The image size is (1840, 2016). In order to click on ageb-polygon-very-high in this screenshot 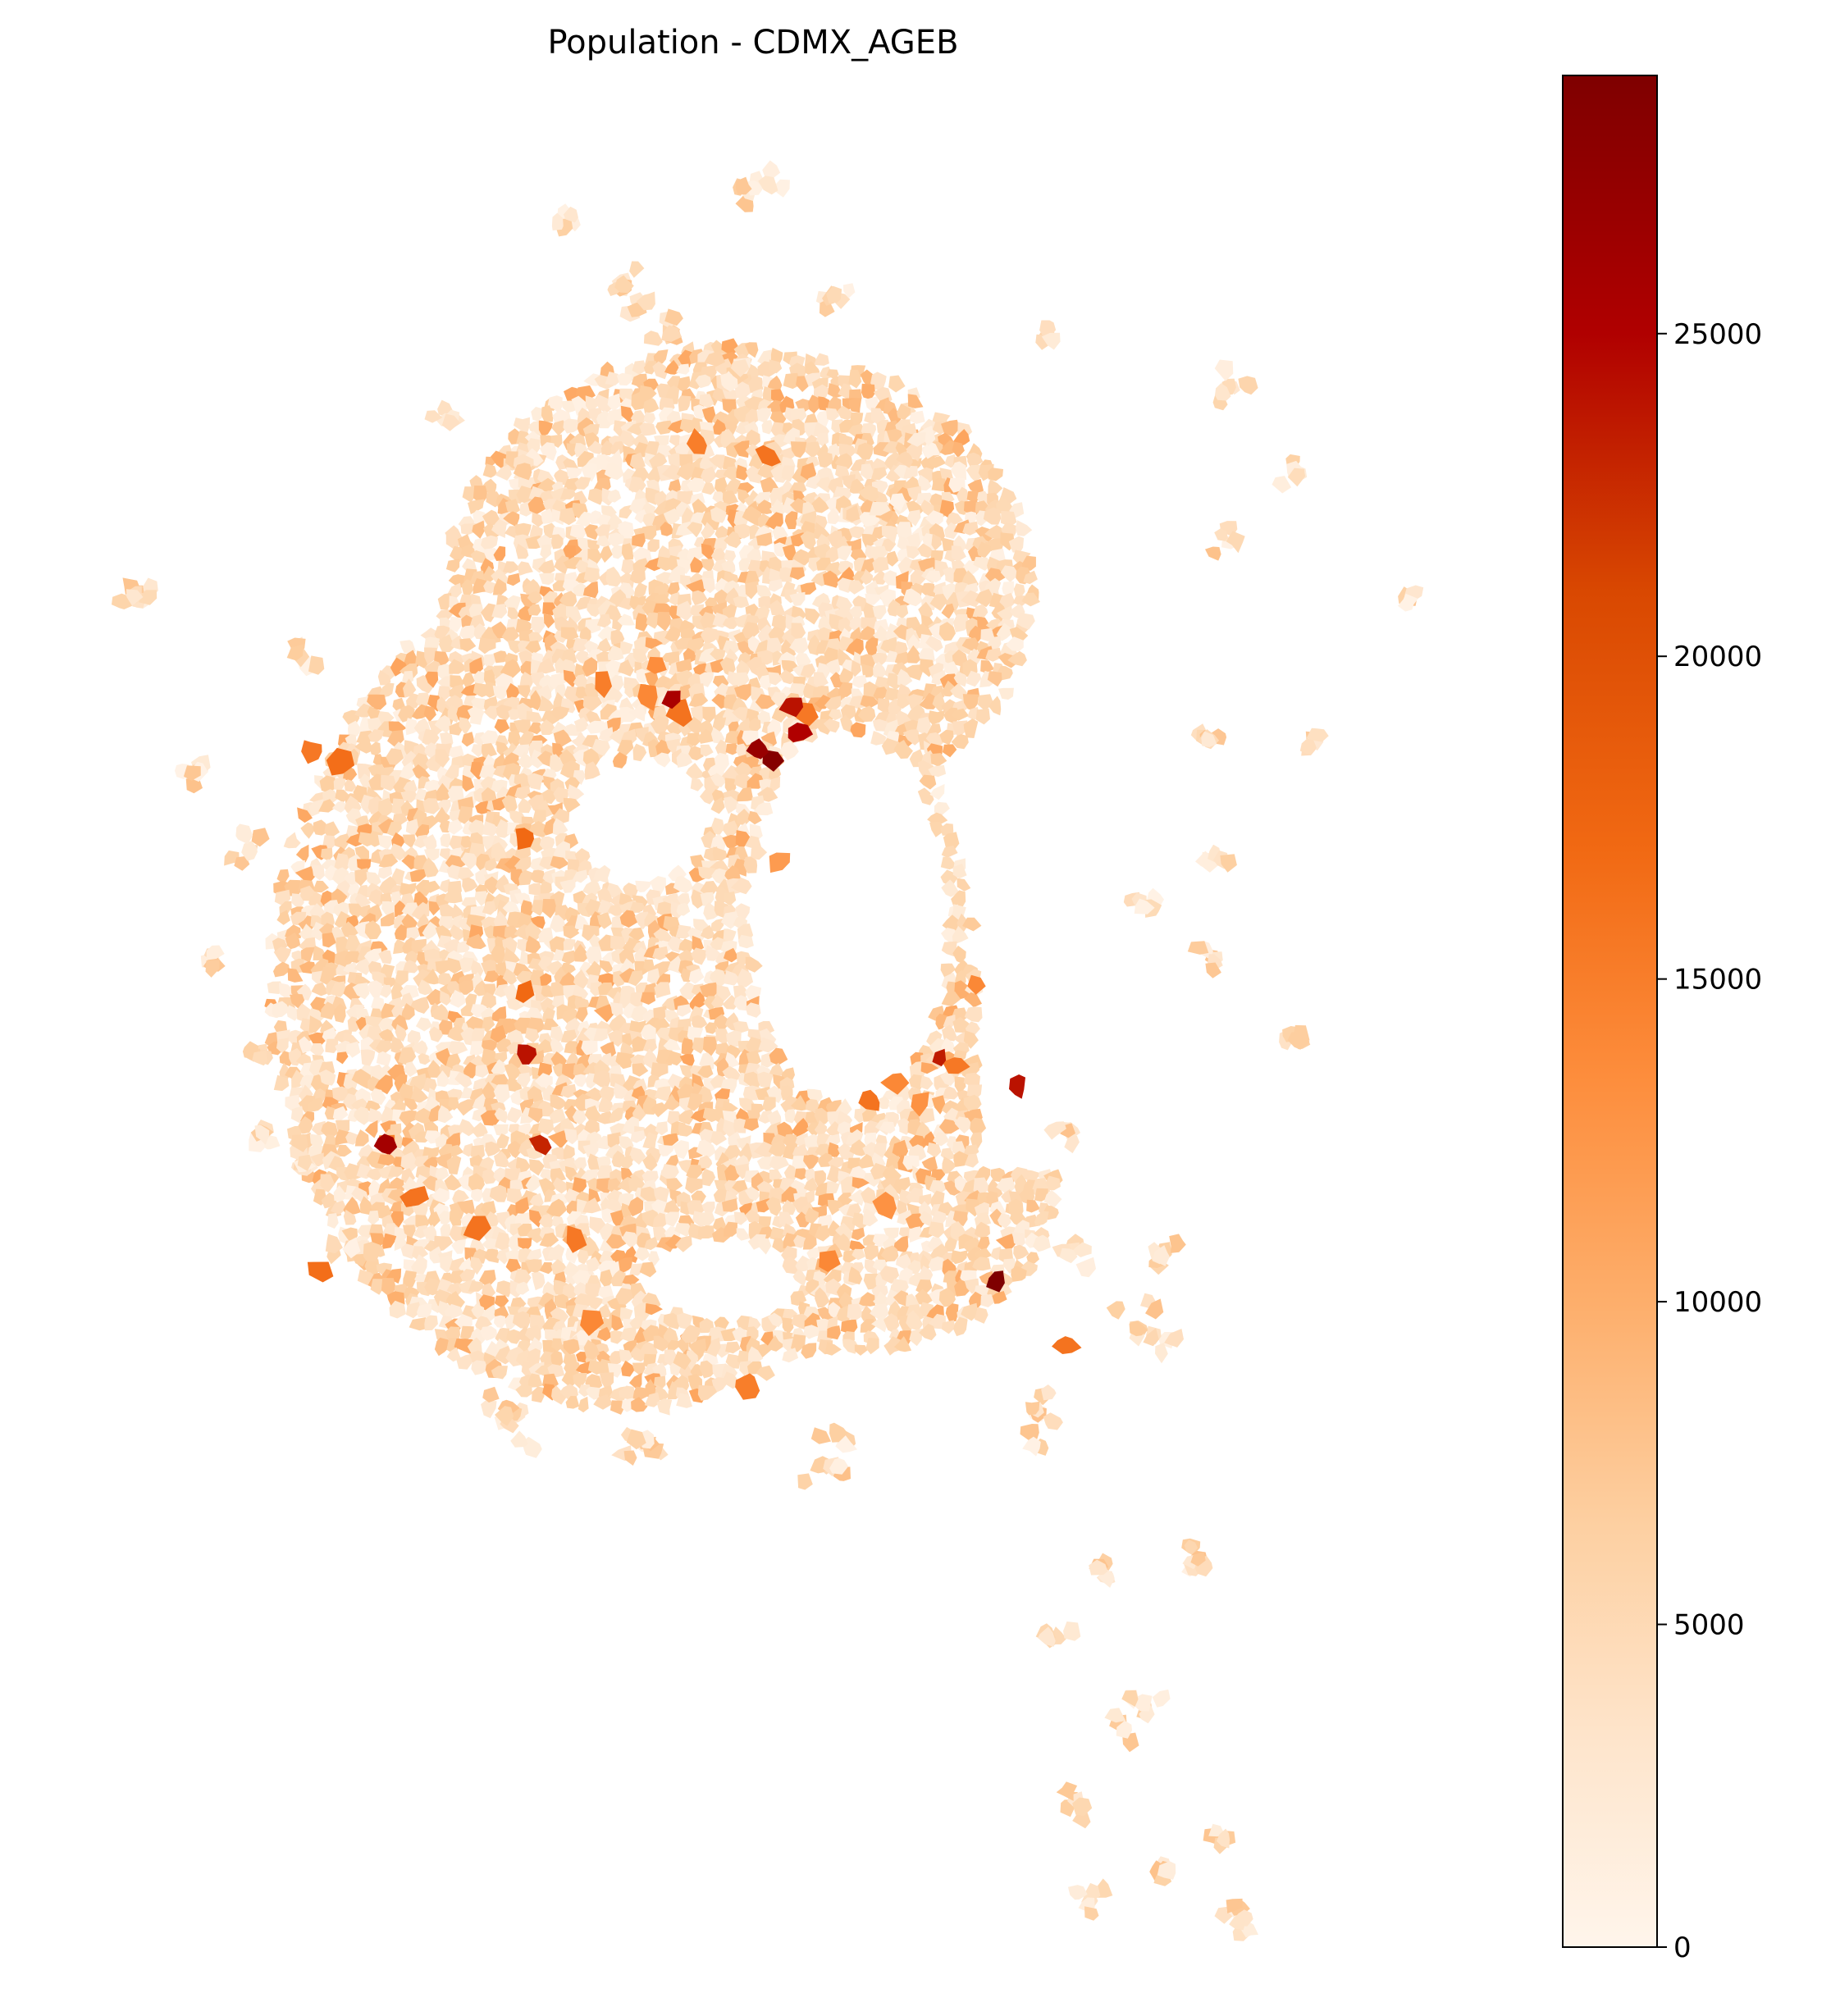, I will do `click(757, 748)`.